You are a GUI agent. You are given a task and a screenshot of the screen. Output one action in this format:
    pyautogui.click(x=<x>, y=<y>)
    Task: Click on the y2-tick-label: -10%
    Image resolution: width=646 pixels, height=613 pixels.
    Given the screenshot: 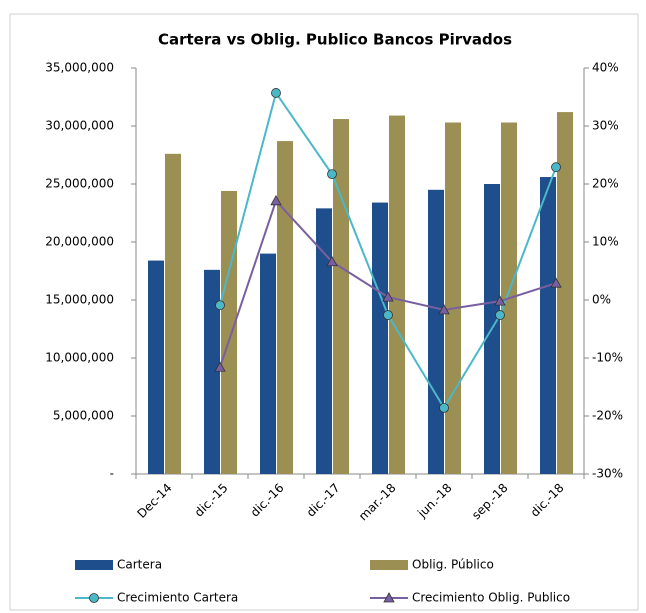 What is the action you would take?
    pyautogui.click(x=607, y=358)
    